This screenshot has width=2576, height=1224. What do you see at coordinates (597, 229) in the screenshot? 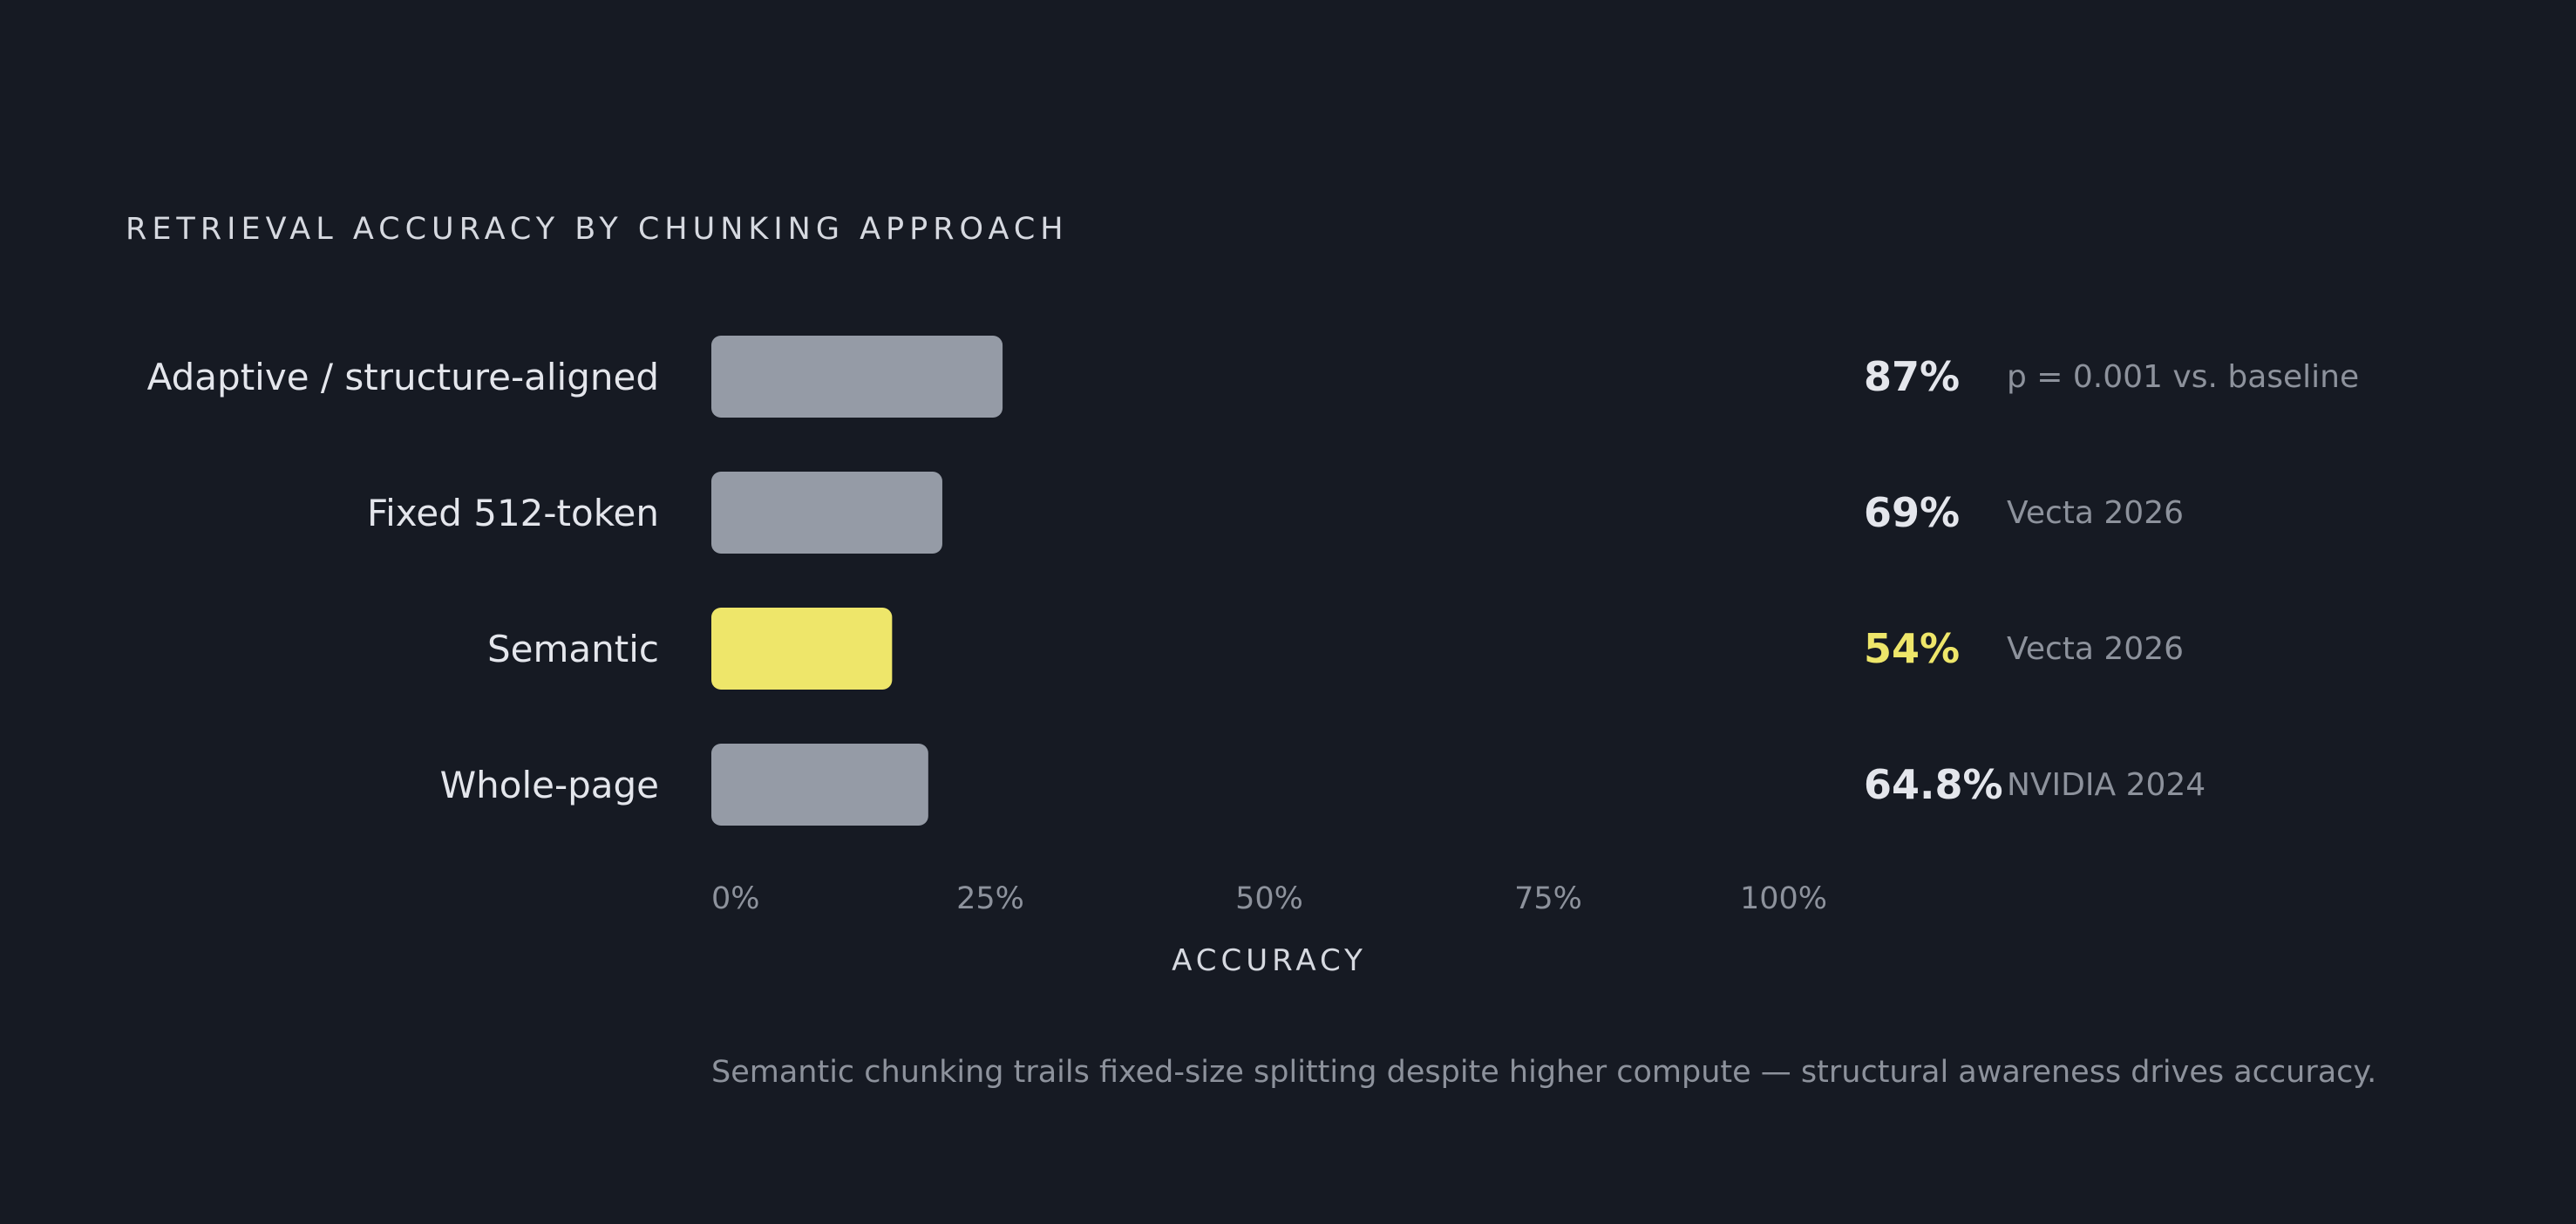
I see `chart-title: RETRIEVAL ACCURACY BY CHUNKING APPROACH` at bounding box center [597, 229].